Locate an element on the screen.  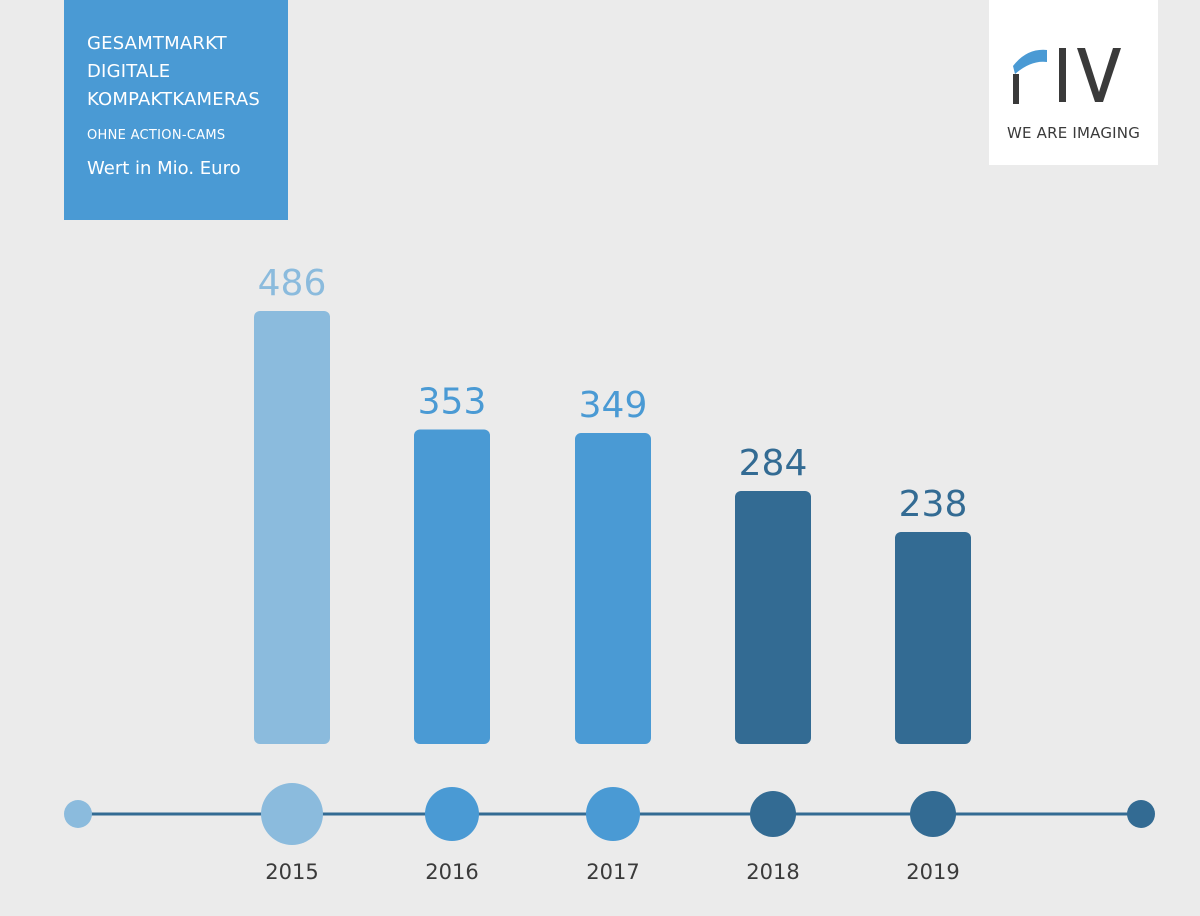
chart-title-line-1: GESAMTMARKT is located at coordinates (157, 43).